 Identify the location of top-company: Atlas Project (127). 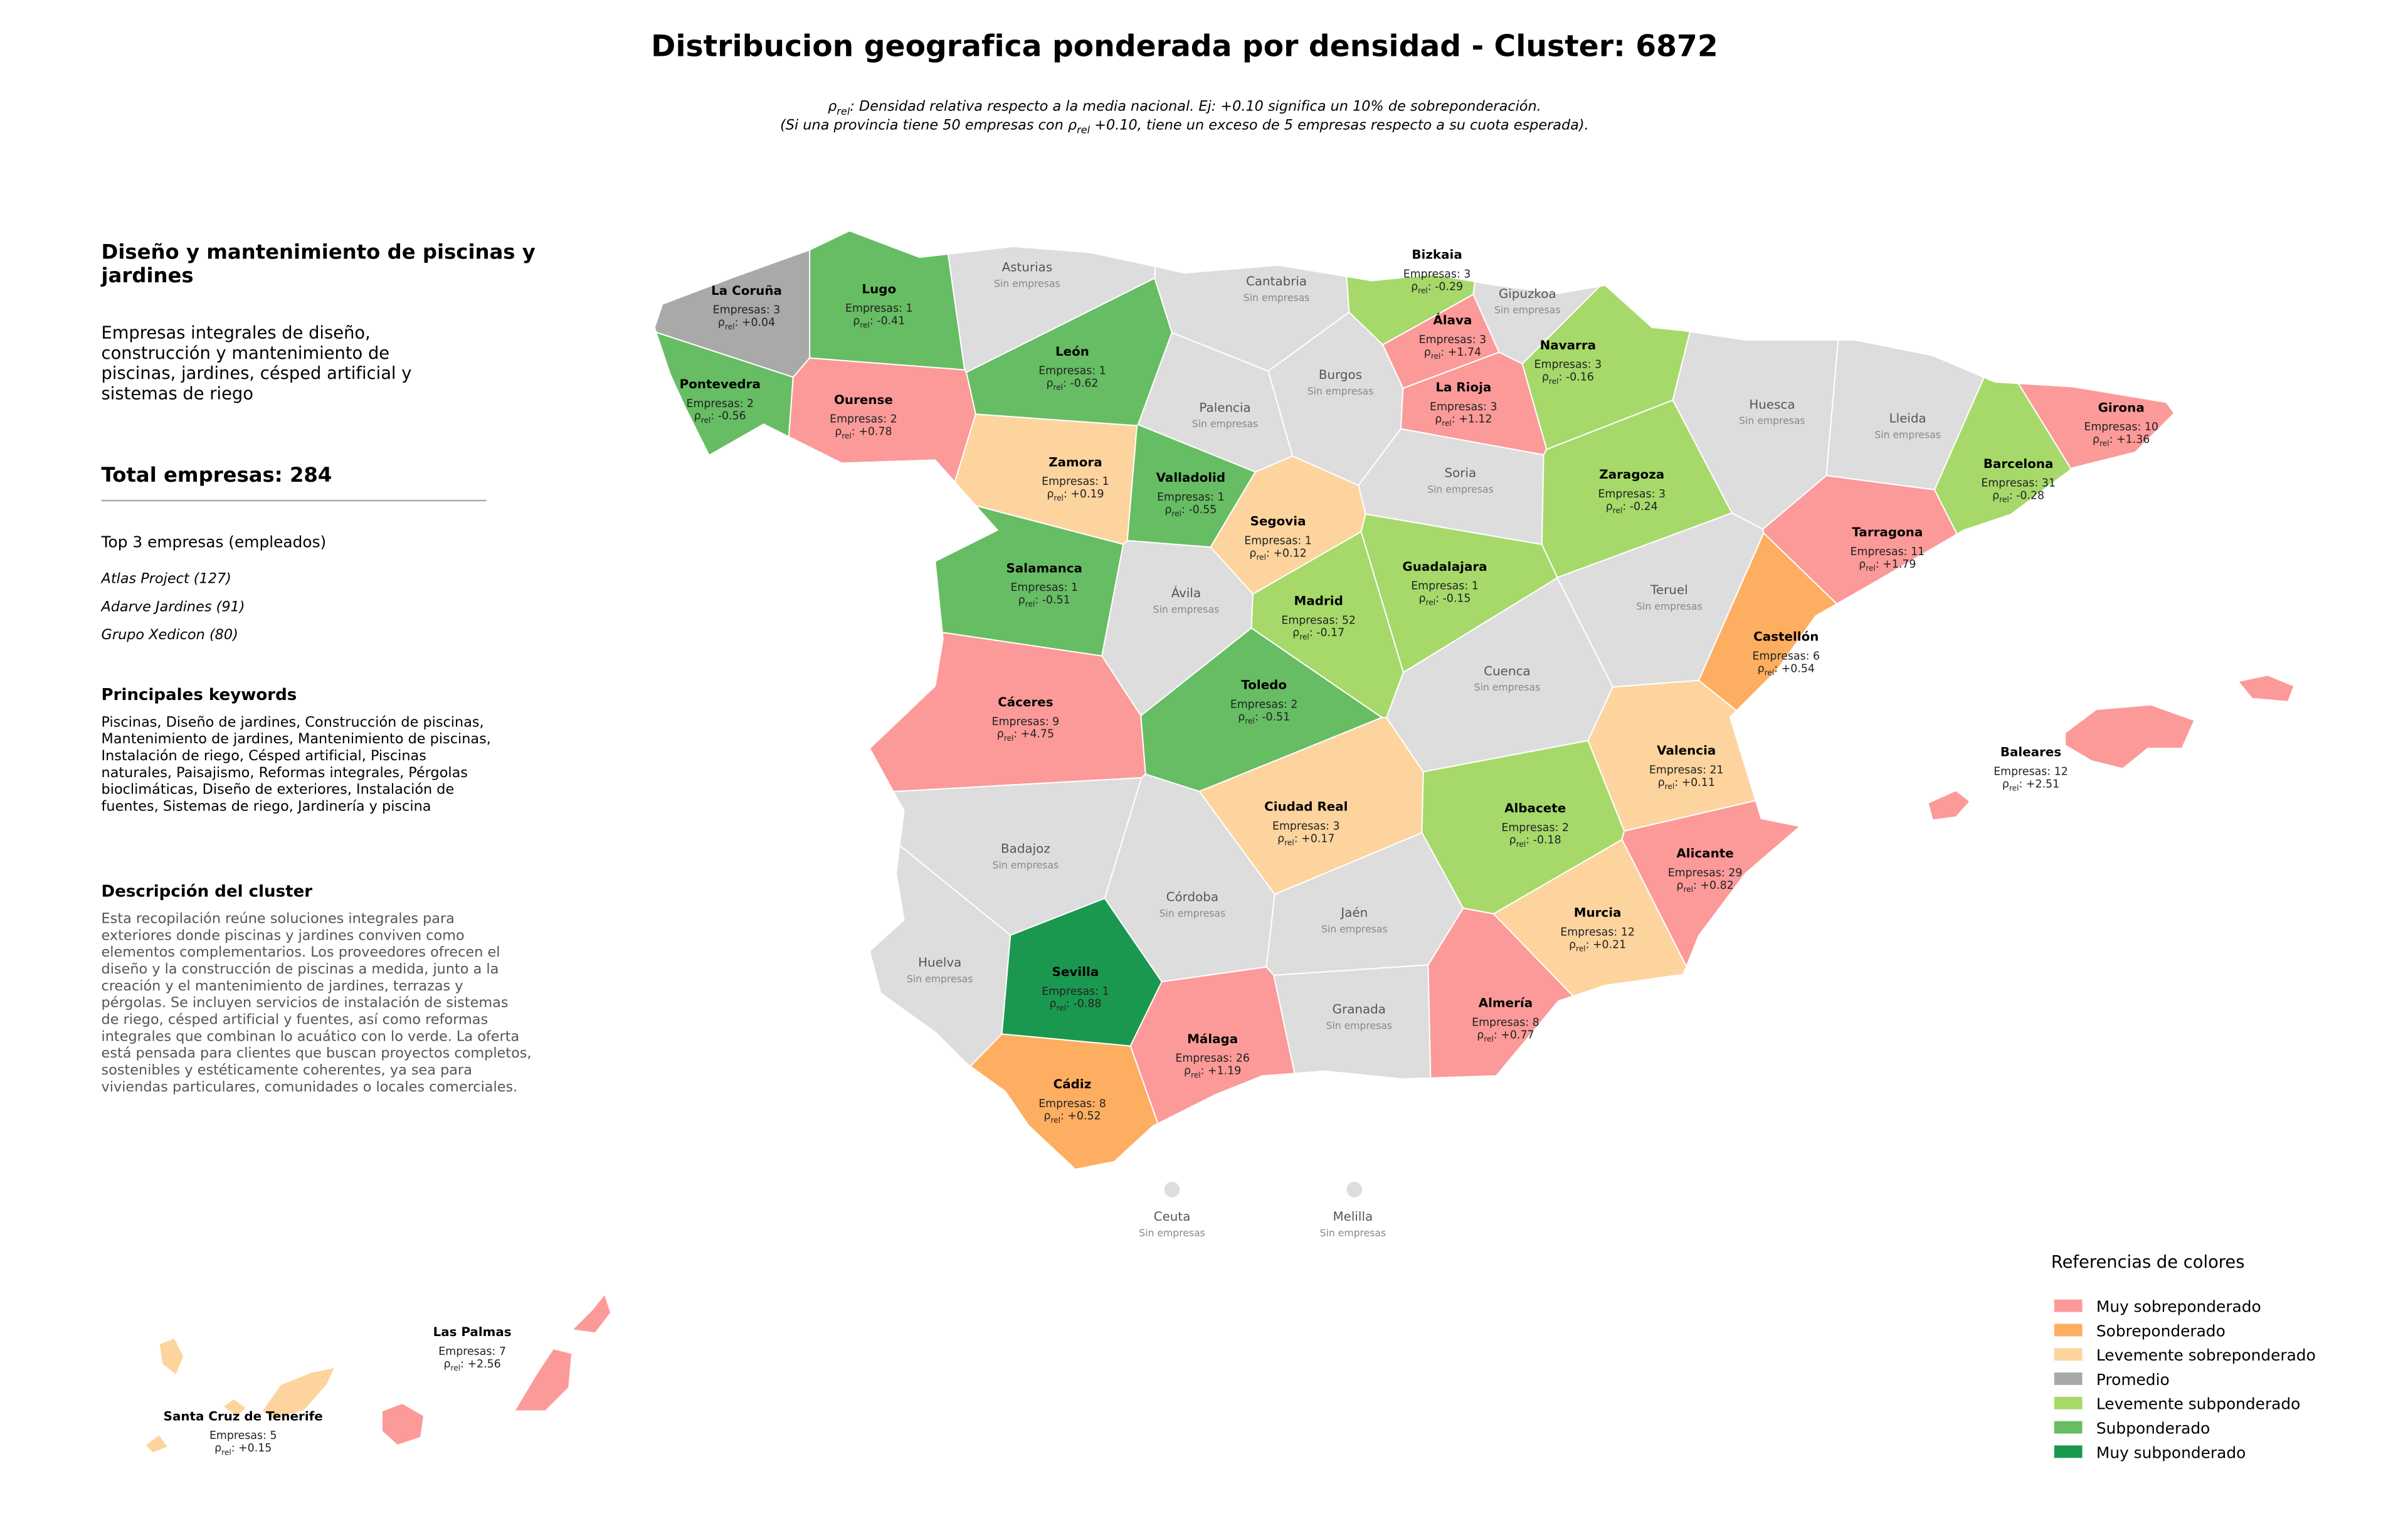
(165, 579).